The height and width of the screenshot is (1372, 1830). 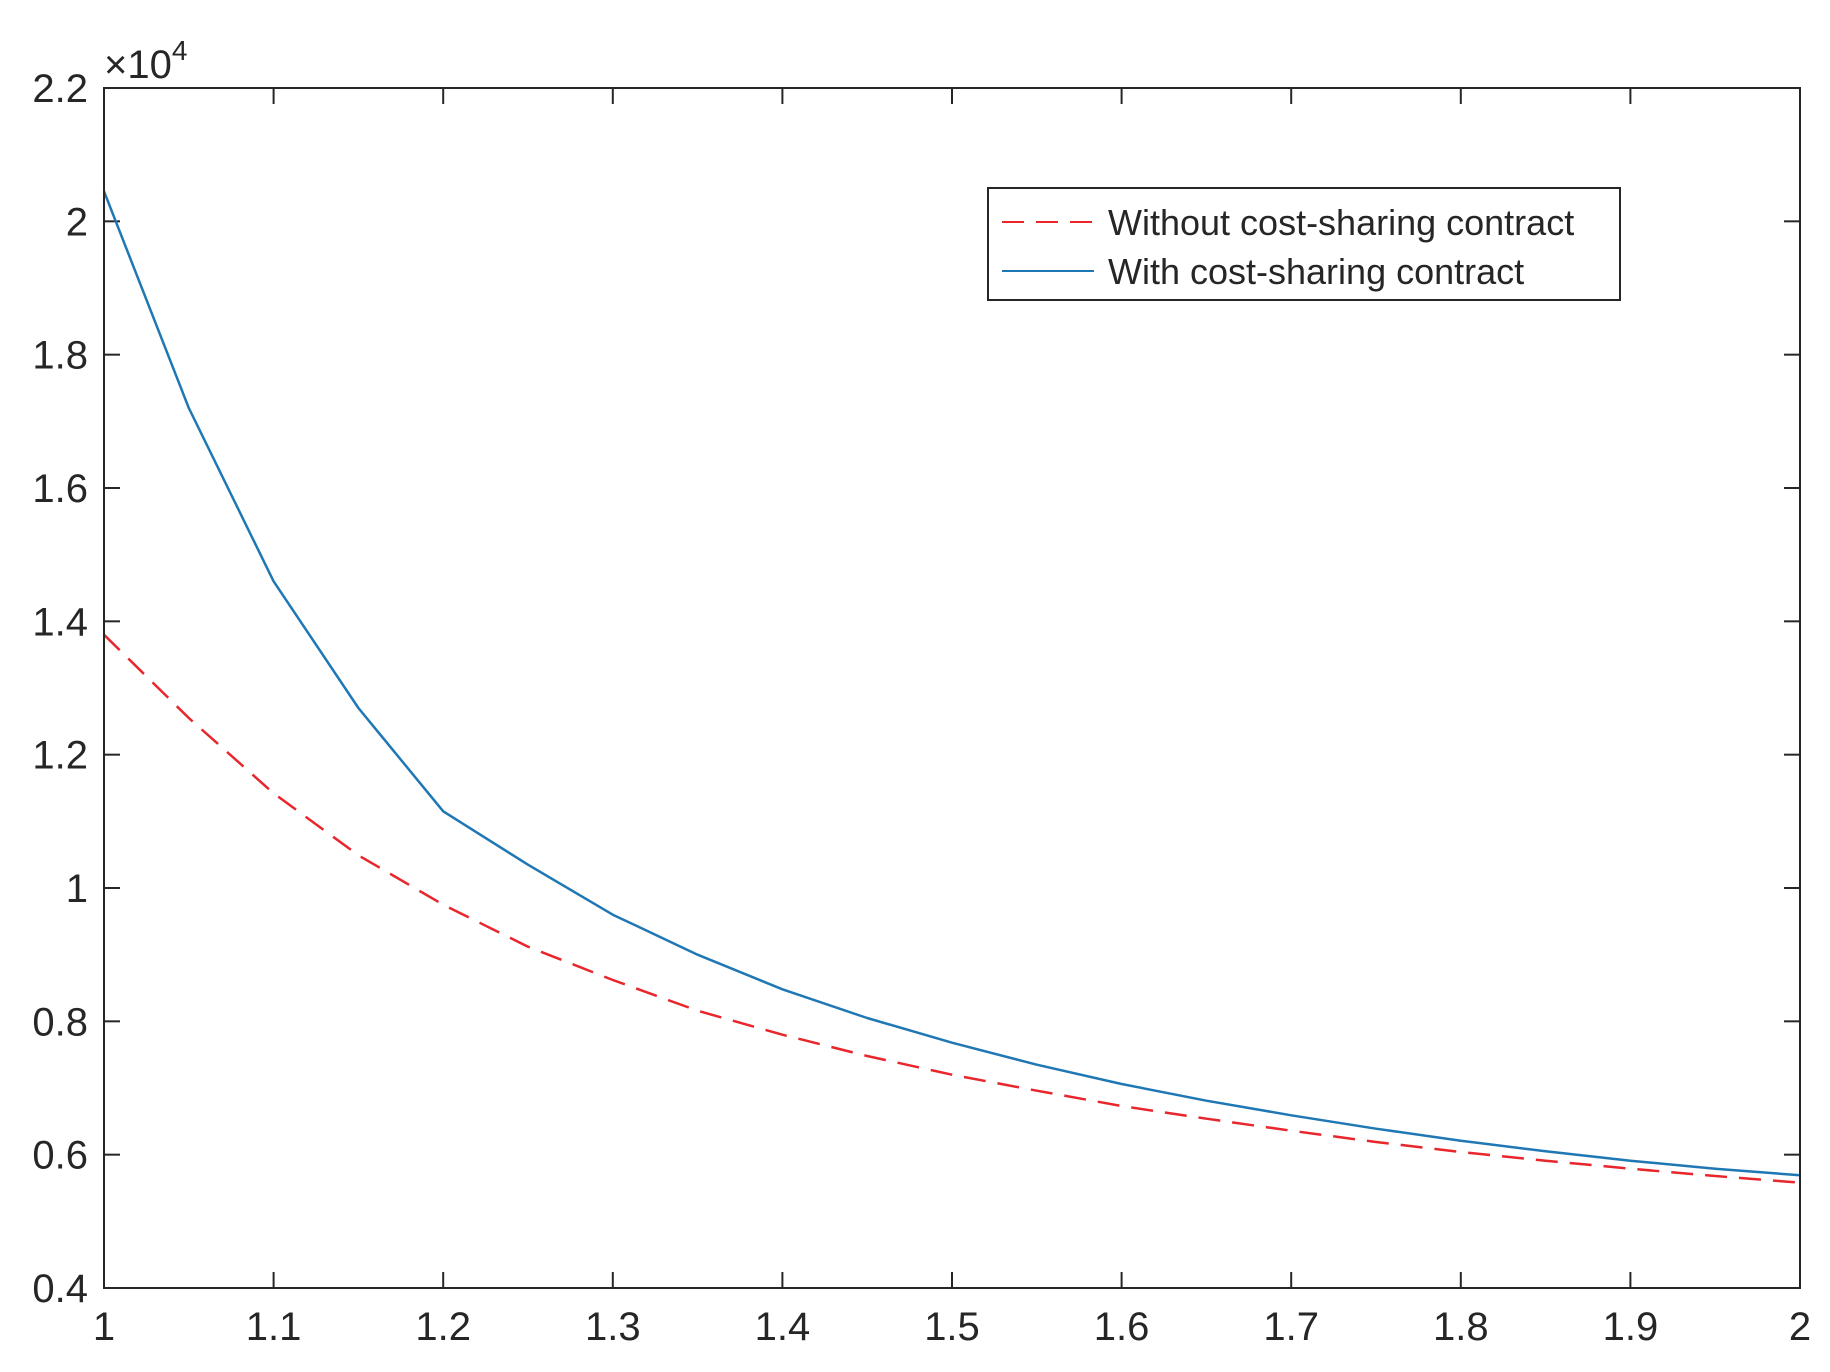 What do you see at coordinates (104, 1327) in the screenshot?
I see `x-tick-label: 1` at bounding box center [104, 1327].